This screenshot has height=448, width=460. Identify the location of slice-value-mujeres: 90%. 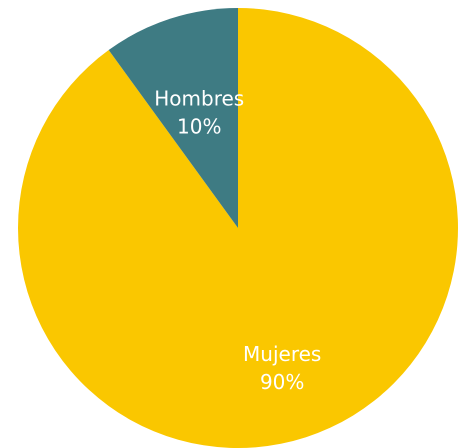
(282, 382).